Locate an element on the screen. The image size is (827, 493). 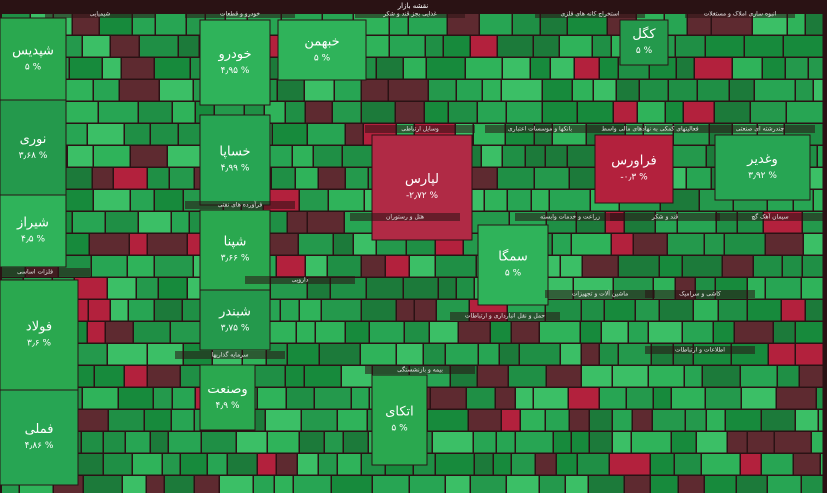
tile-name: کگل is located at coordinates (644, 34).